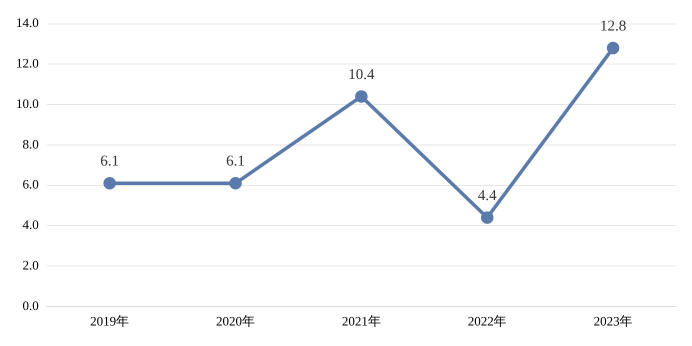 The width and height of the screenshot is (692, 346). Describe the element at coordinates (30, 144) in the screenshot. I see `y-tick-label: 8.0` at that location.